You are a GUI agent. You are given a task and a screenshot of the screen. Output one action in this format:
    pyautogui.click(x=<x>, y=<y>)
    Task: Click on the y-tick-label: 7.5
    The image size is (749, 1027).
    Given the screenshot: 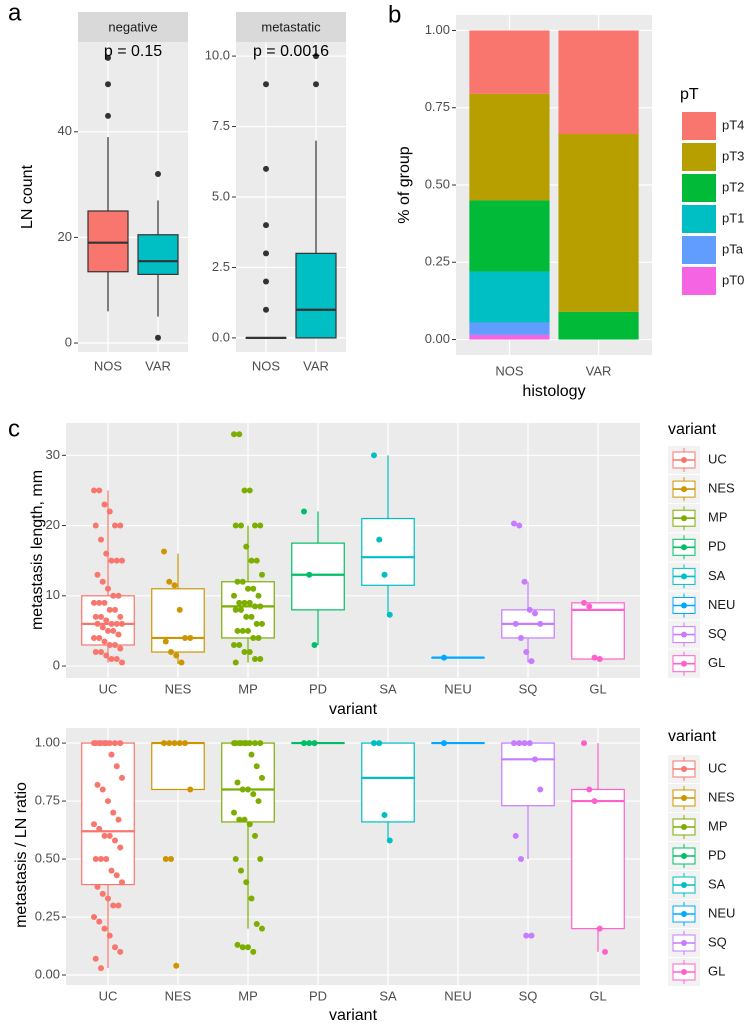 What is the action you would take?
    pyautogui.click(x=221, y=125)
    